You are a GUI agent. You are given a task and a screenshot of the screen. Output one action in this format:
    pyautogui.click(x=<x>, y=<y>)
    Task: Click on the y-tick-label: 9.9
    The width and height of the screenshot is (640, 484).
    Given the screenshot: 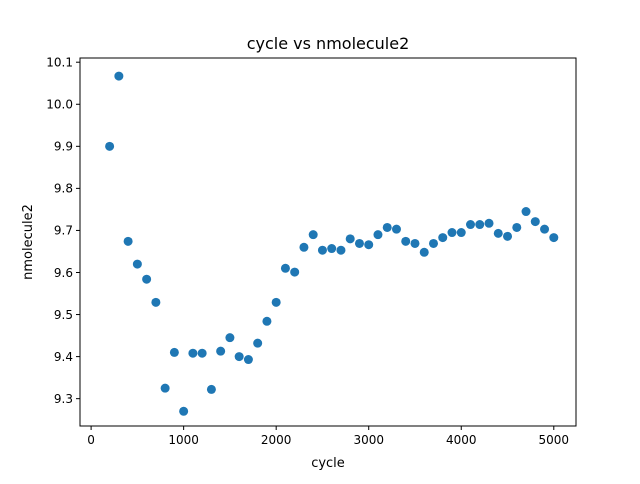 What is the action you would take?
    pyautogui.click(x=63, y=147)
    